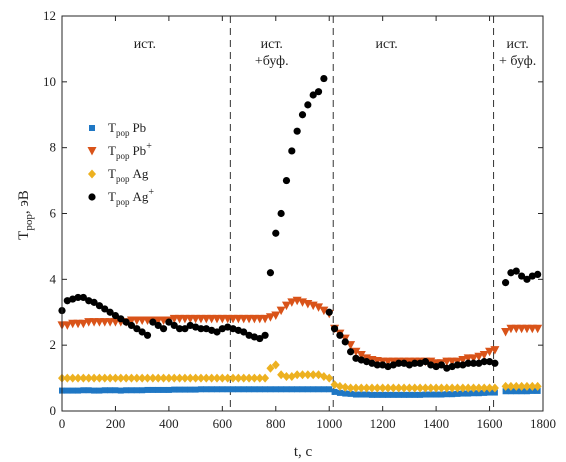 The image size is (566, 462). I want to click on y-axis-label-sub: pop, so click(29, 222).